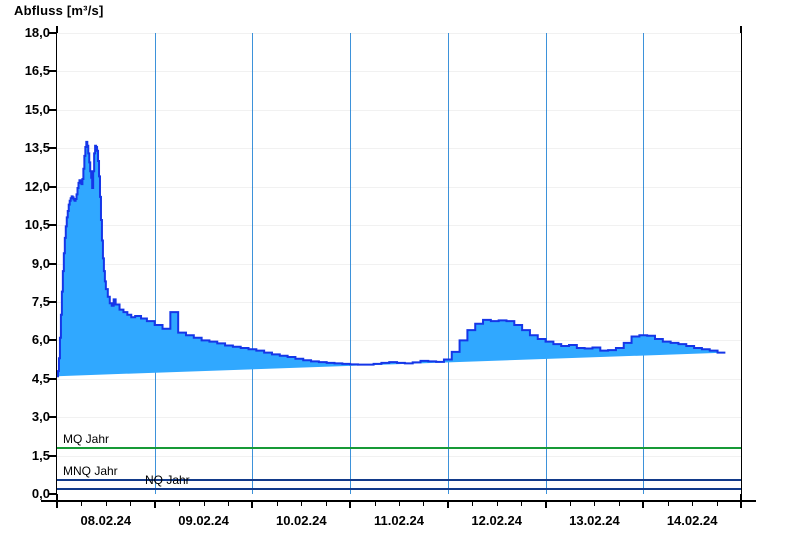 The height and width of the screenshot is (550, 800). I want to click on y-axis-tick-label: 4,5, so click(40, 378).